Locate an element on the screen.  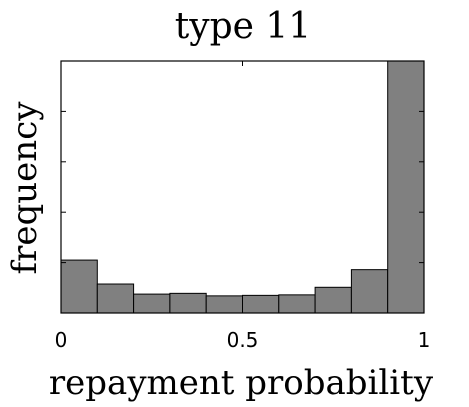
x-tick-label: 0 is located at coordinates (61, 340).